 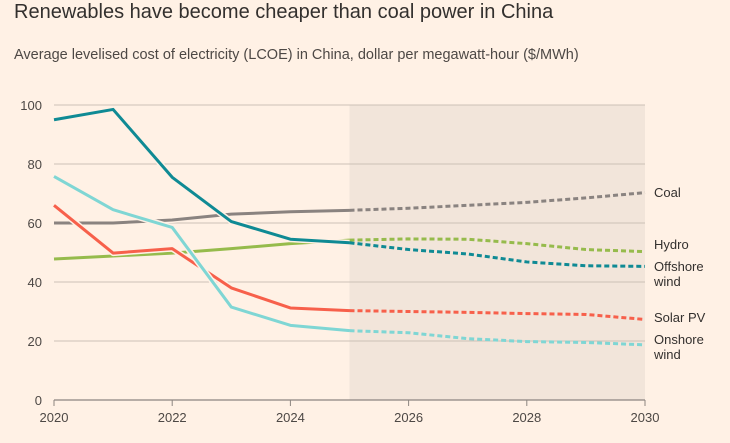 What do you see at coordinates (201, 249) in the screenshot?
I see `hydro-line-historical` at bounding box center [201, 249].